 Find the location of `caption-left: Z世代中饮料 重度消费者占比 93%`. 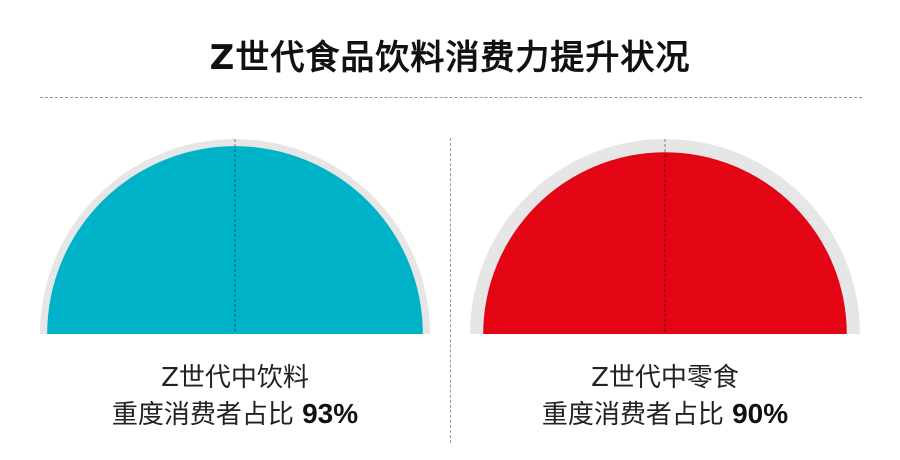

caption-left: Z世代中饮料 重度消费者占比 93% is located at coordinates (235, 396).